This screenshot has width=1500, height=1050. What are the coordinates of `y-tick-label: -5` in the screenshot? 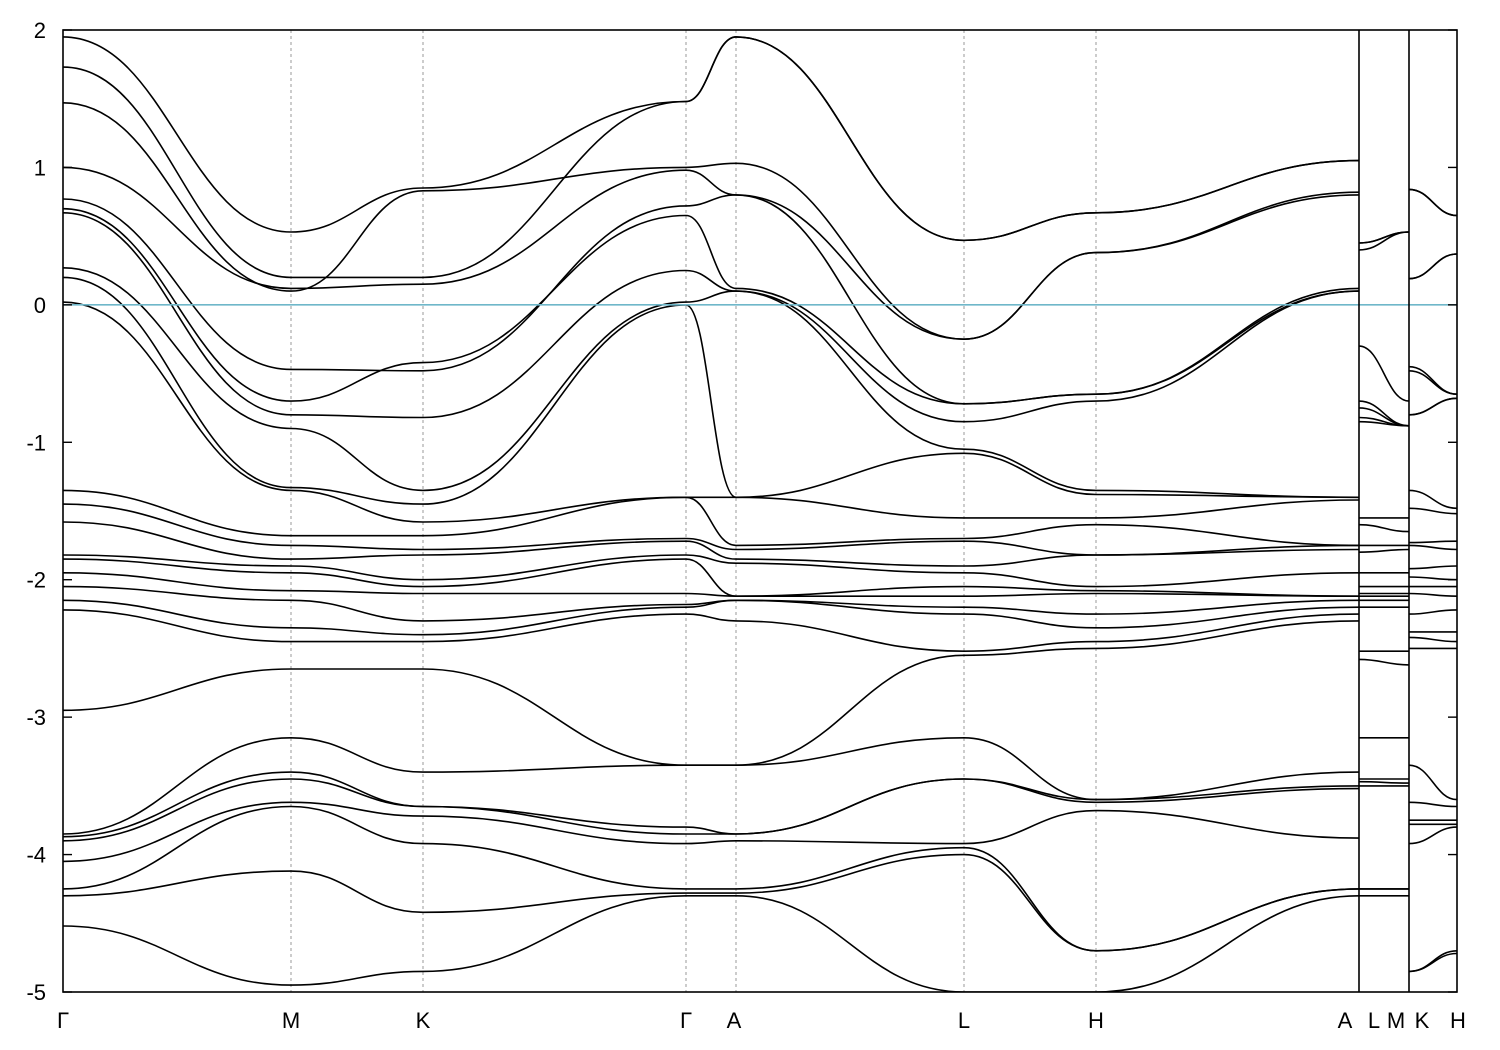 It's located at (36, 992).